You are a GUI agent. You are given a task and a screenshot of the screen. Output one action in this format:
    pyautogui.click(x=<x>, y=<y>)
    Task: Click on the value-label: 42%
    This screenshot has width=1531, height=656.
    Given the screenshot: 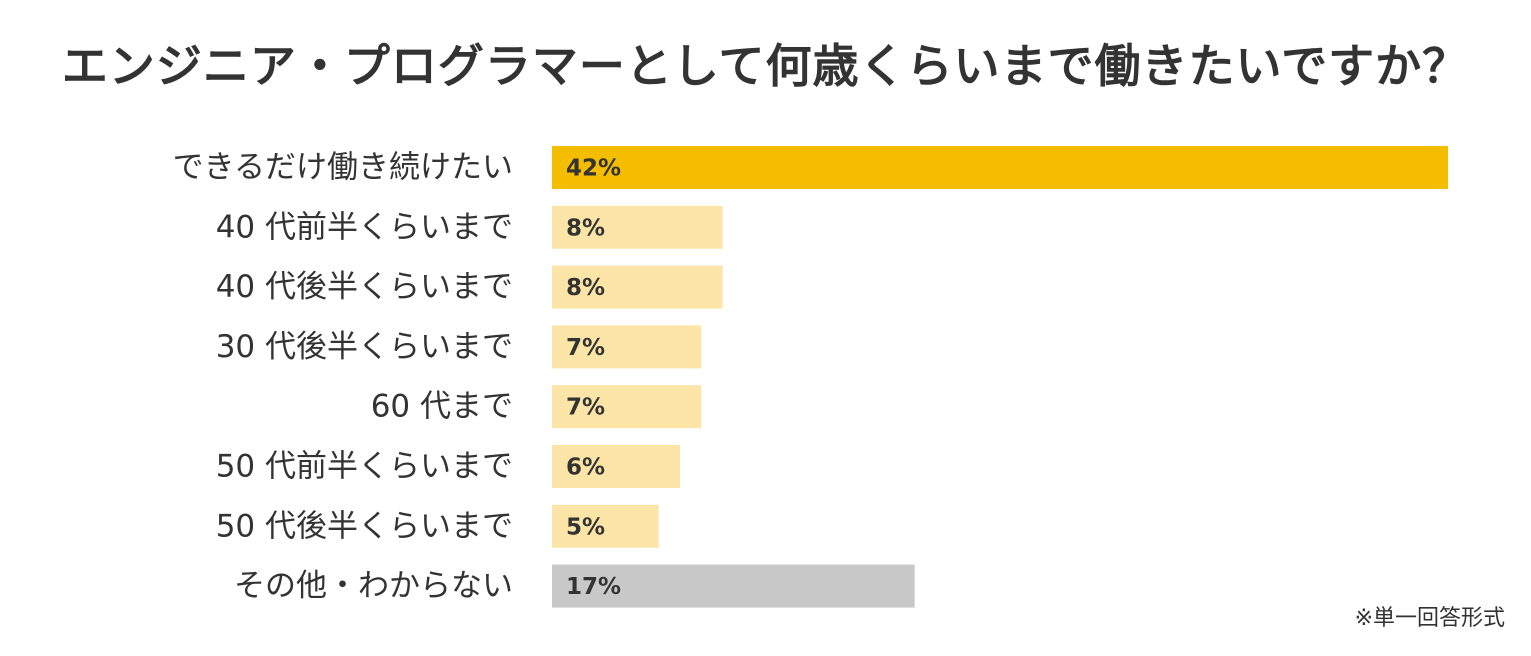 What is the action you would take?
    pyautogui.click(x=593, y=169)
    